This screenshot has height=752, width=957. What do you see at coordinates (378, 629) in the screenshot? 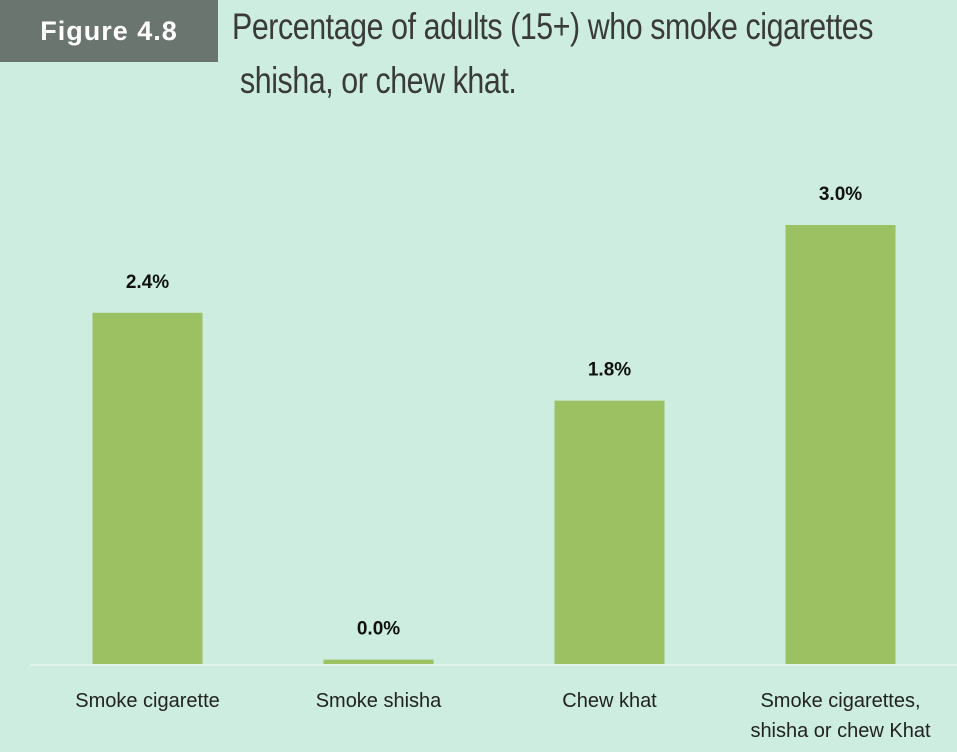
I see `value-label: 0.0%` at bounding box center [378, 629].